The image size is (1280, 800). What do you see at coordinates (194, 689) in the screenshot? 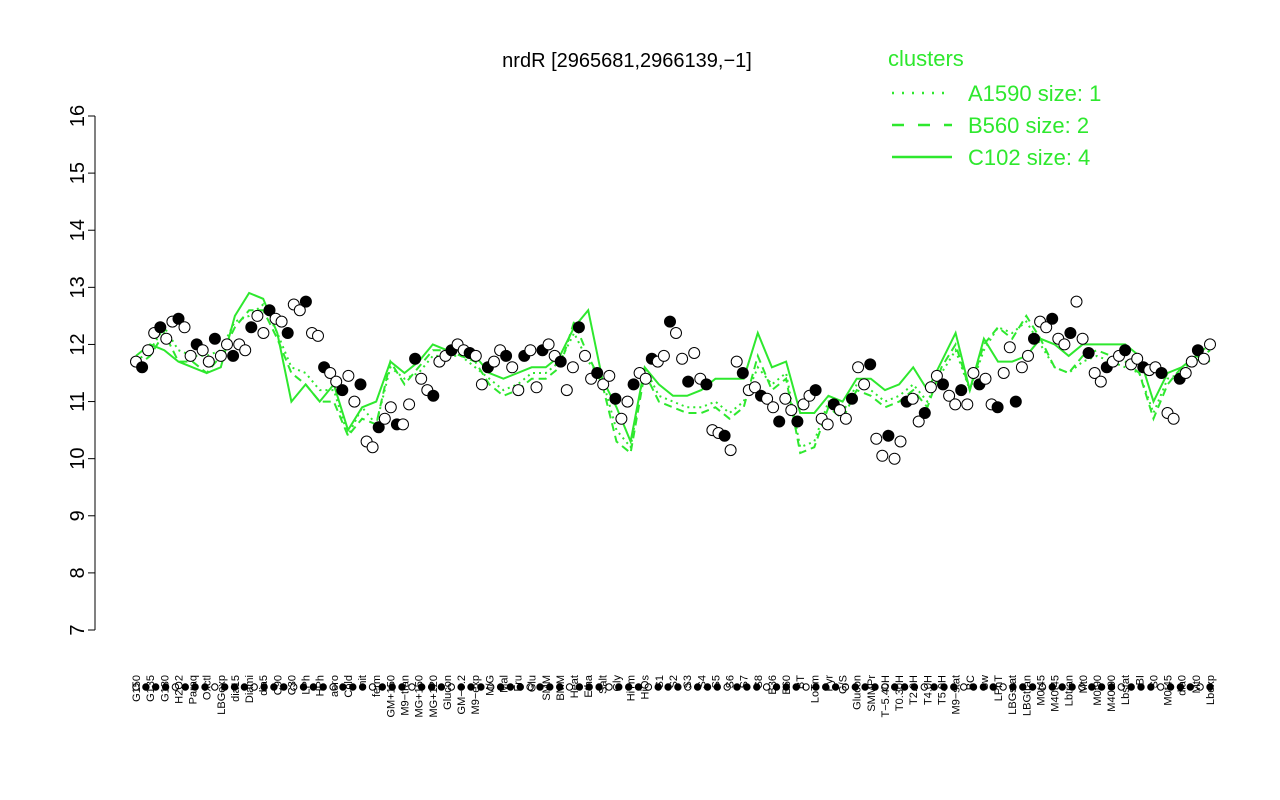
I see `x-tick-label: Paraq` at bounding box center [194, 689].